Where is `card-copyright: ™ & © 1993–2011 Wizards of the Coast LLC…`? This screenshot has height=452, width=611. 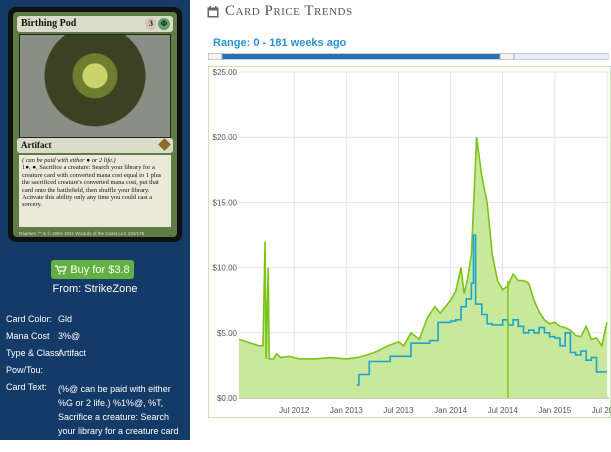
card-copyright: ™ & © 1993–2011 Wizards of the Coast LLC… is located at coordinates (91, 233).